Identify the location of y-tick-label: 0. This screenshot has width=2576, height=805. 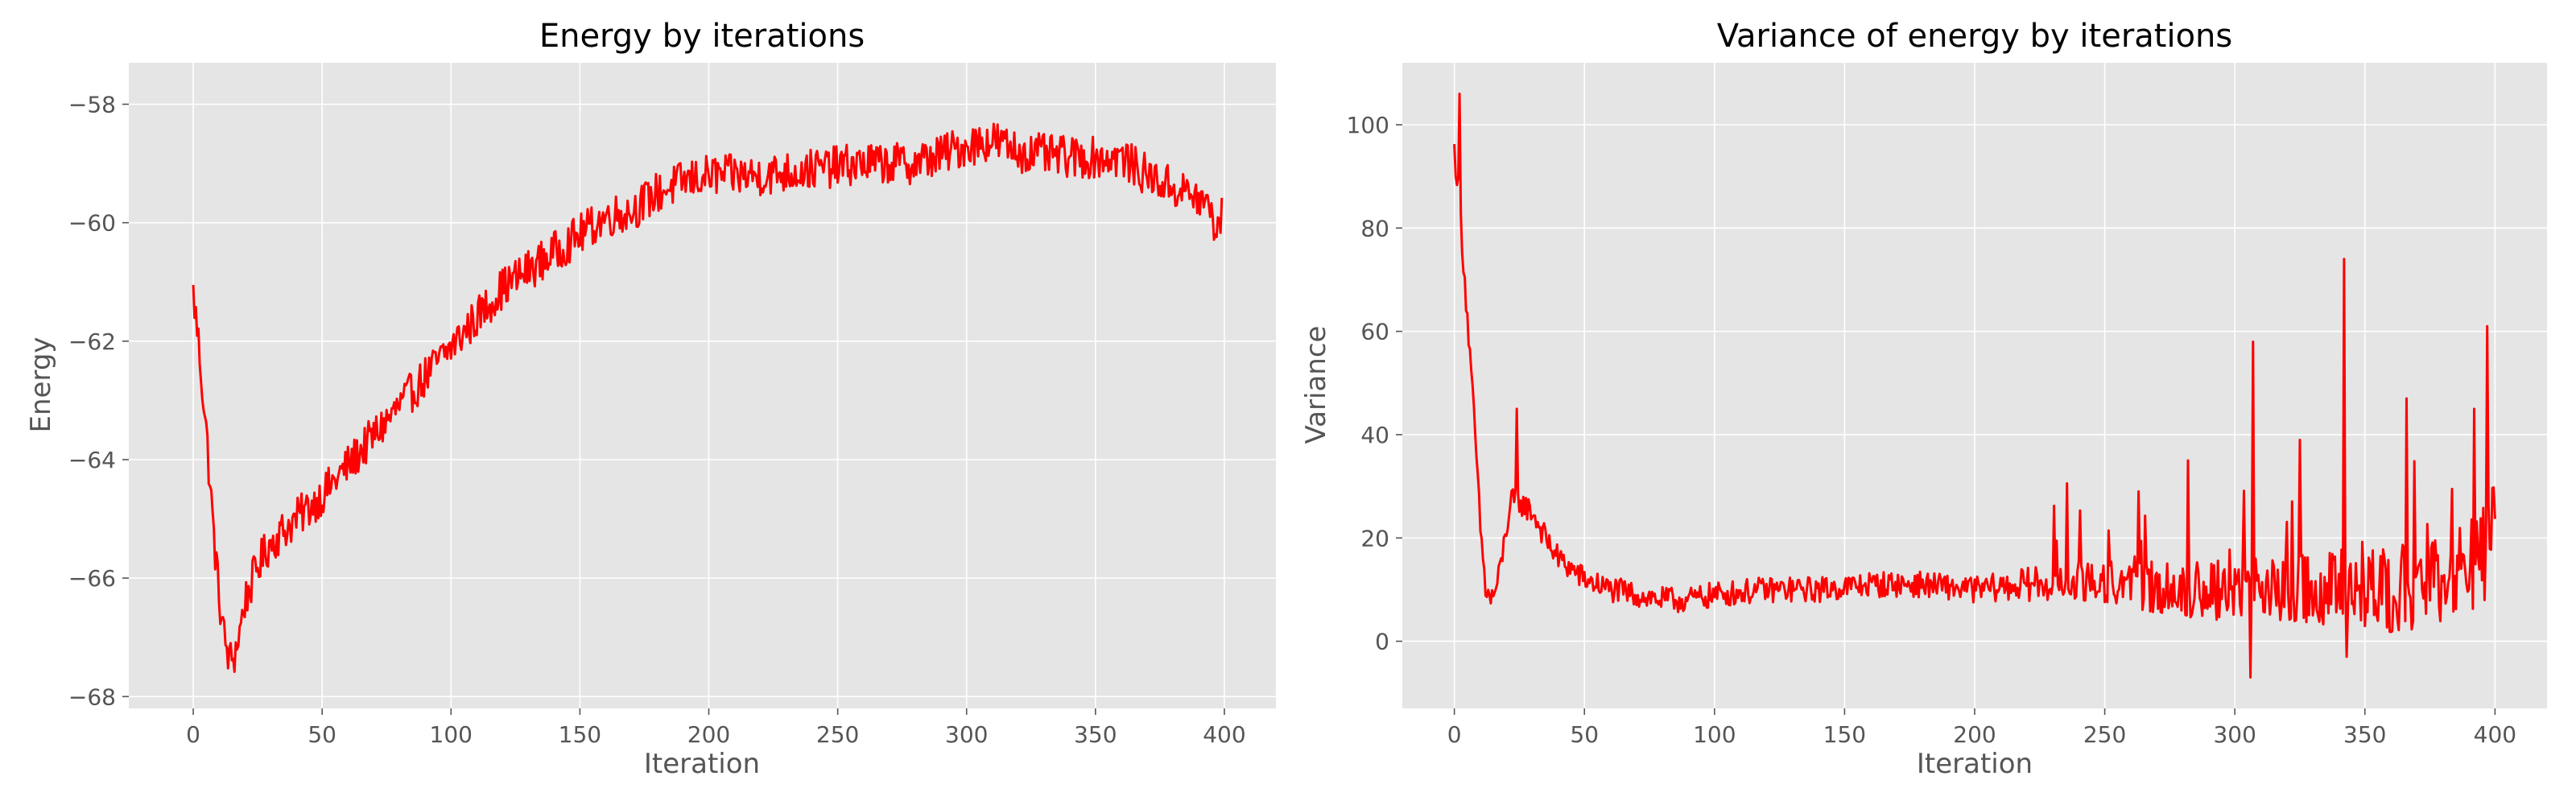
(1382, 642).